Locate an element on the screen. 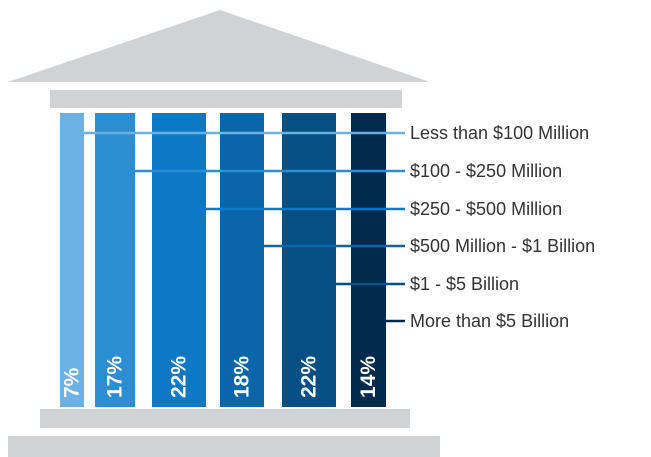 The image size is (651, 457). temple-lower-step is located at coordinates (224, 446).